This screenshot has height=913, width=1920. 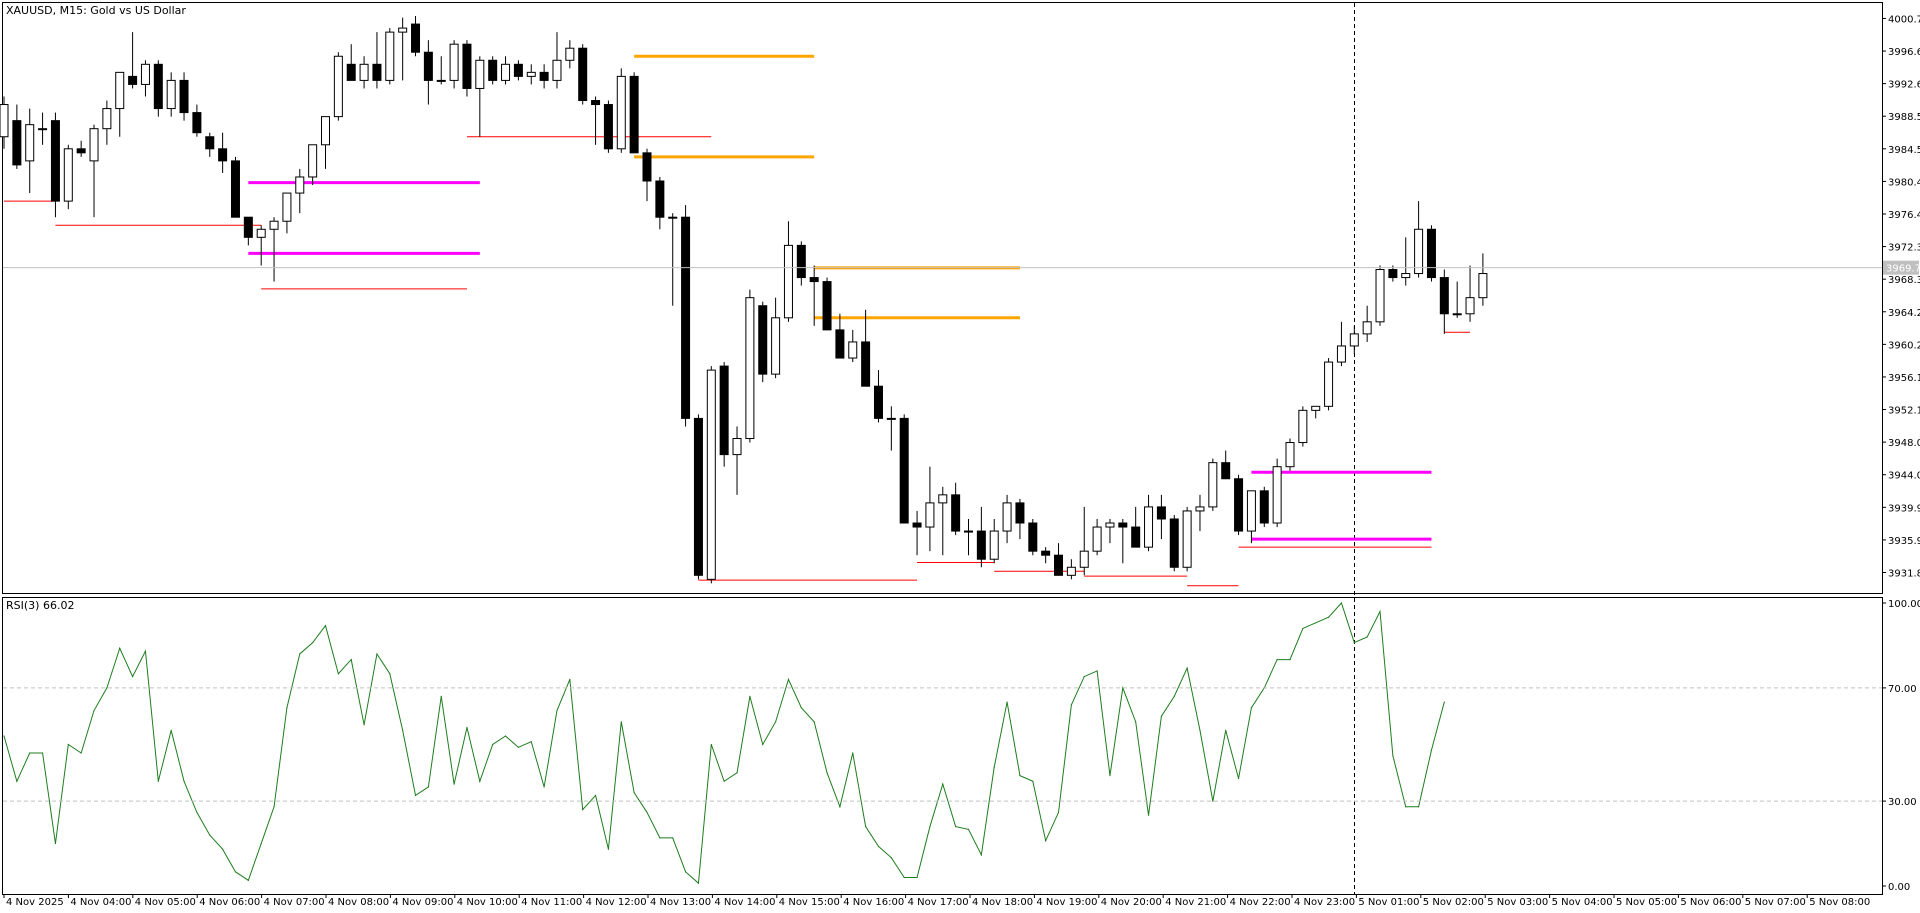 I want to click on time-tick-label: 4 Nov 11:00, so click(x=551, y=902).